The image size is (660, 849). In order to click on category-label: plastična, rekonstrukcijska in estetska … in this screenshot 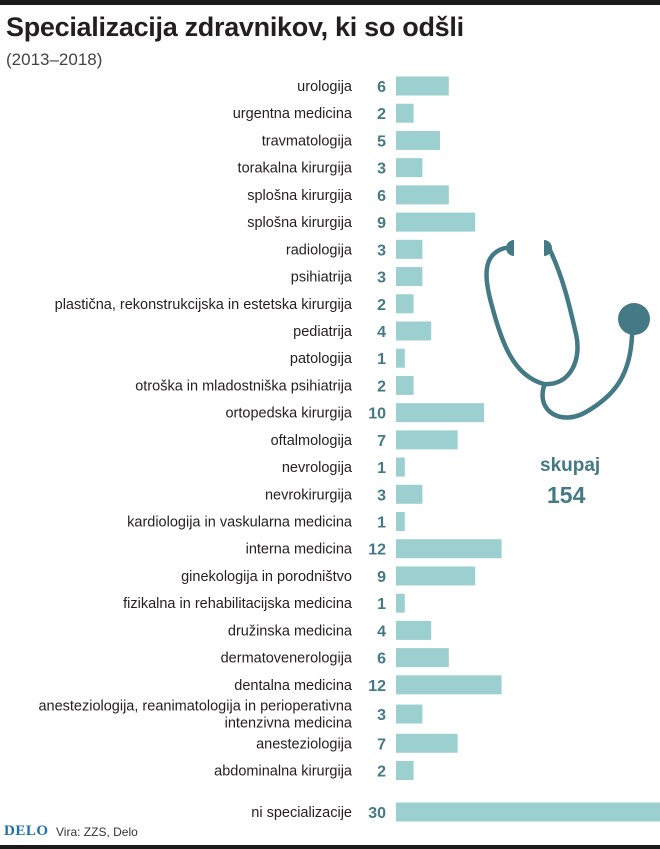, I will do `click(204, 305)`.